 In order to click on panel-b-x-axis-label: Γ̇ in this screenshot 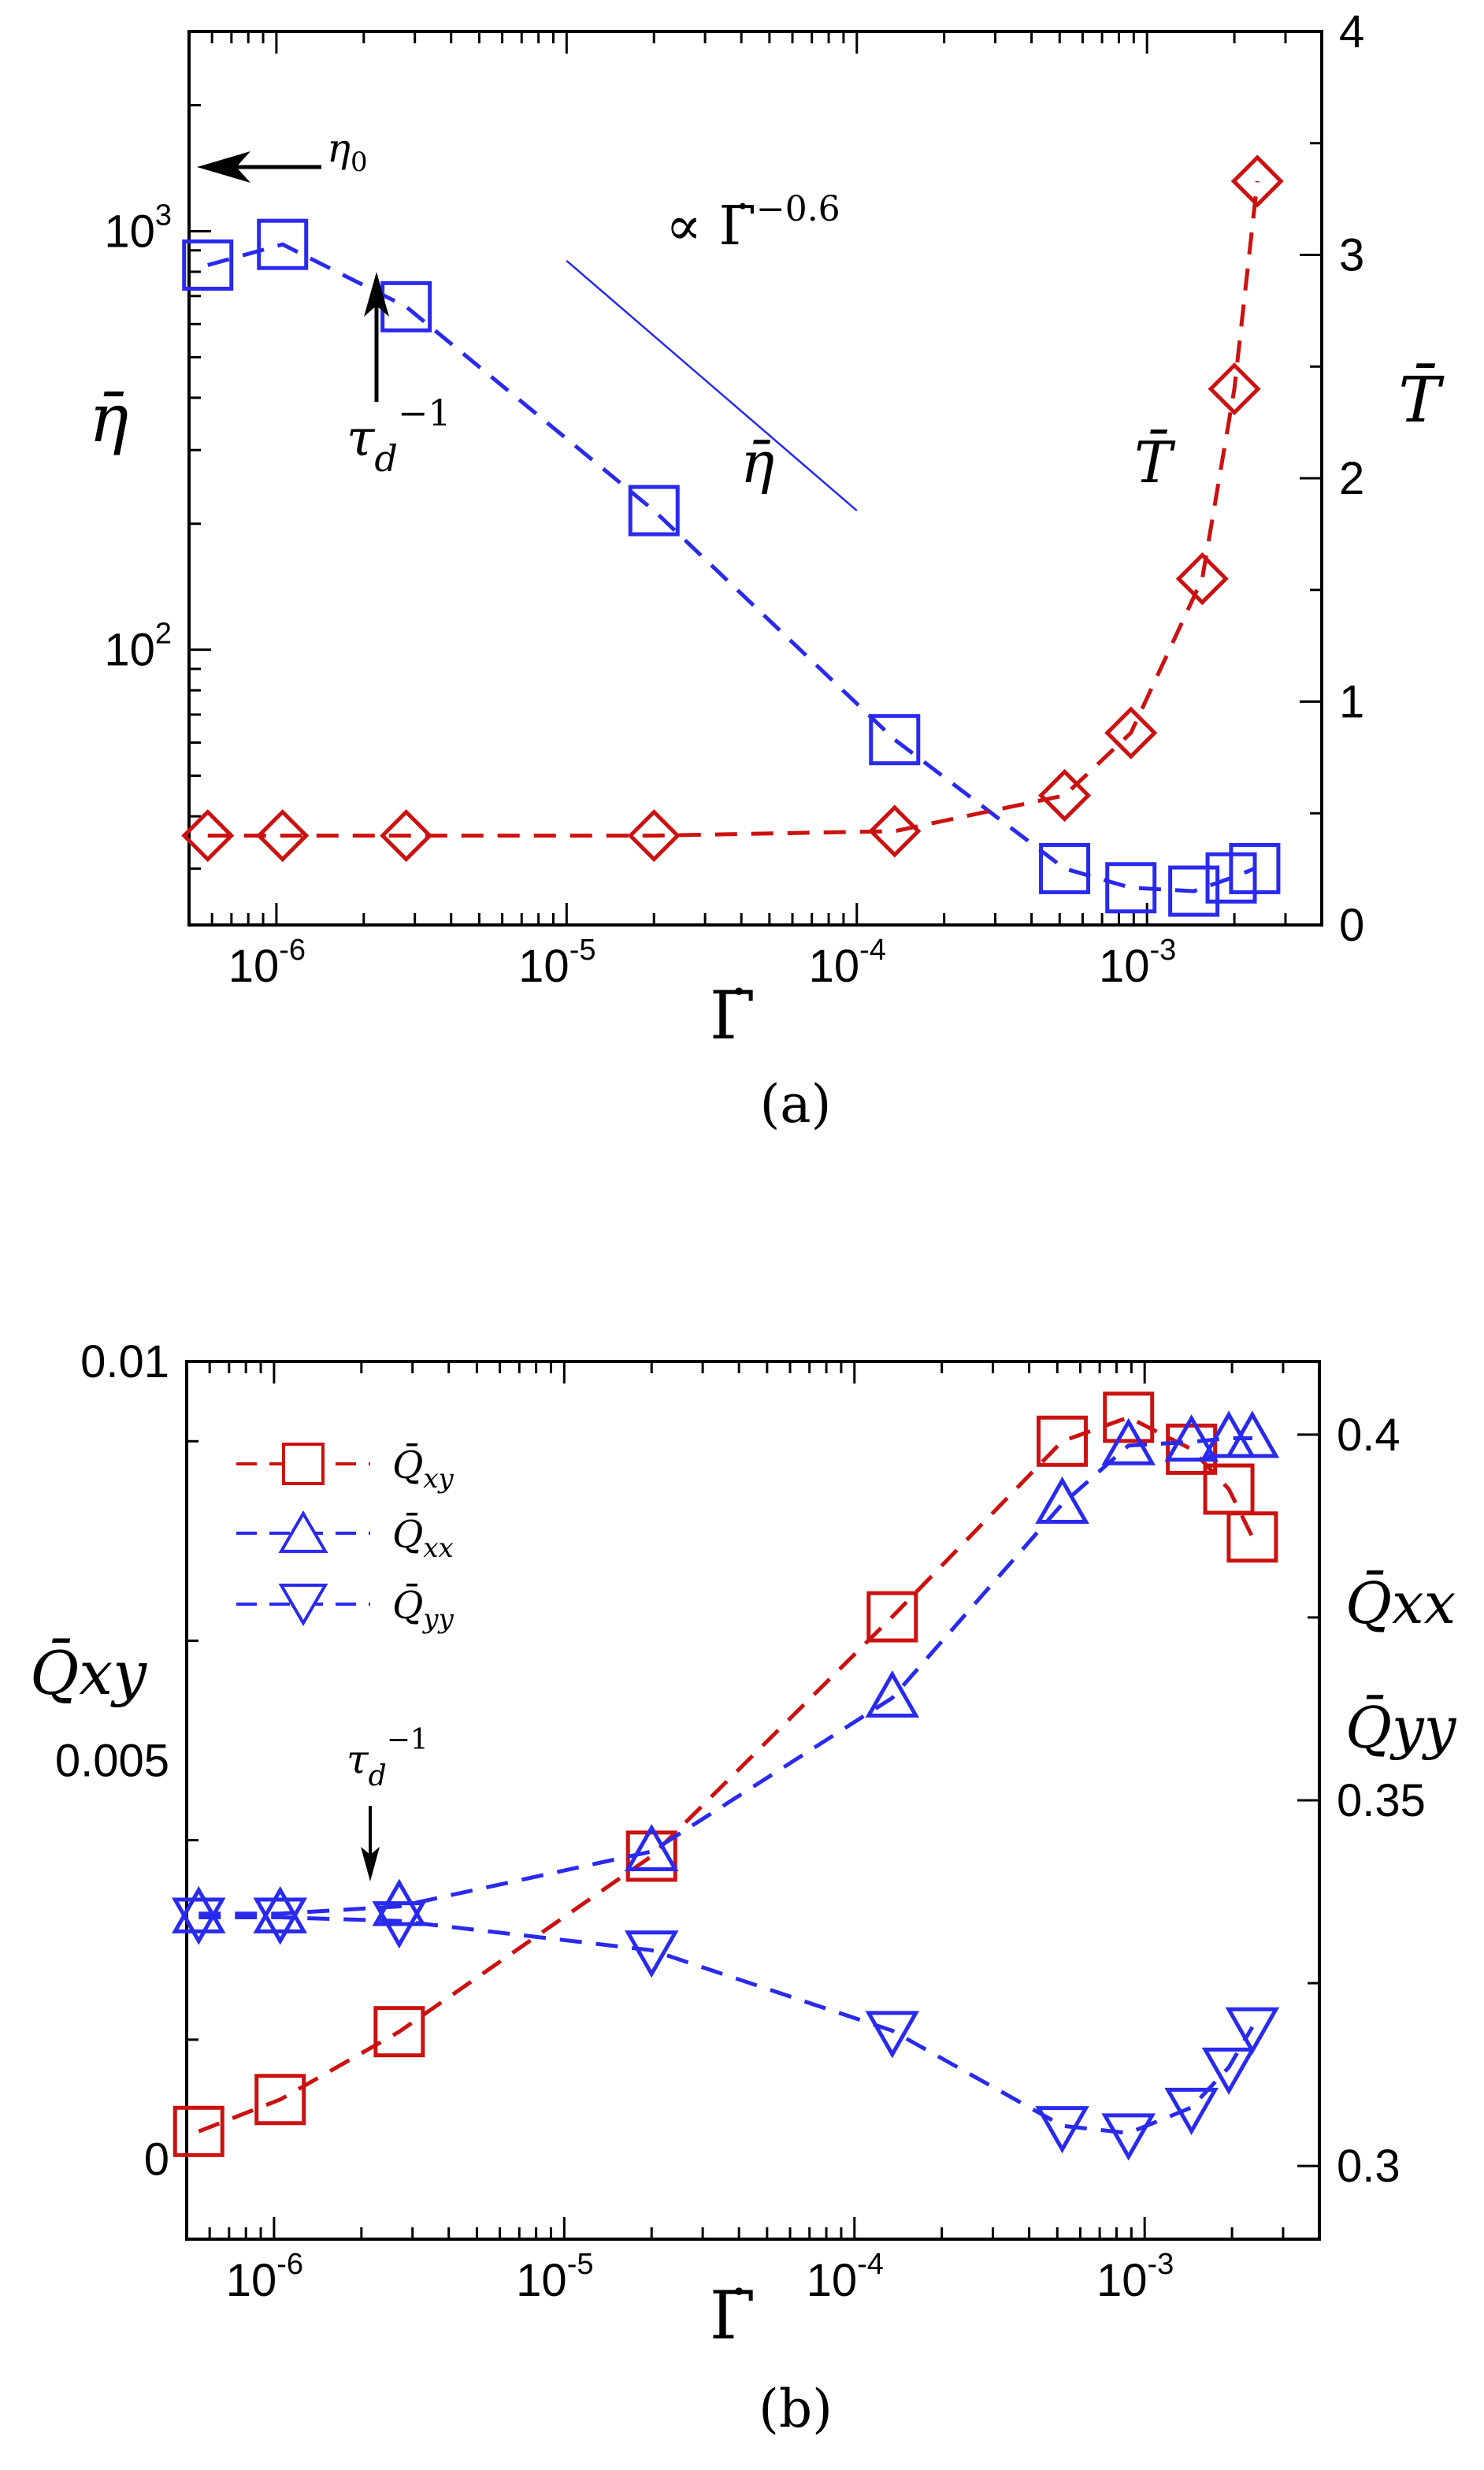, I will do `click(733, 2315)`.